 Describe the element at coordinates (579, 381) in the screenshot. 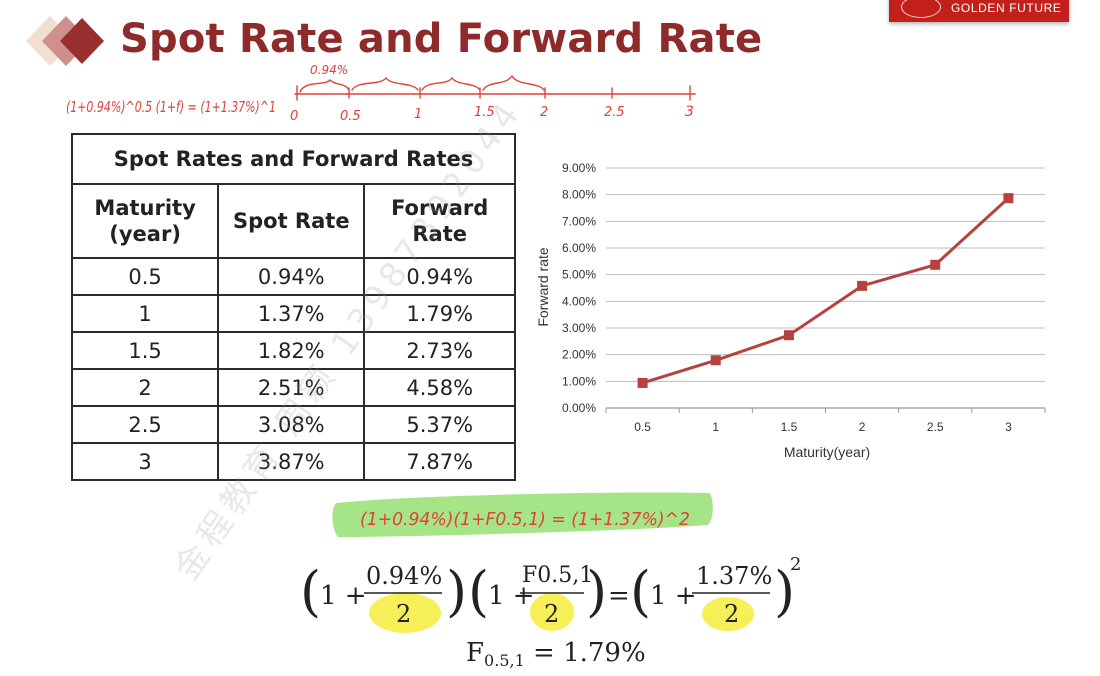

I see `y-tick-label: 1.00%` at that location.